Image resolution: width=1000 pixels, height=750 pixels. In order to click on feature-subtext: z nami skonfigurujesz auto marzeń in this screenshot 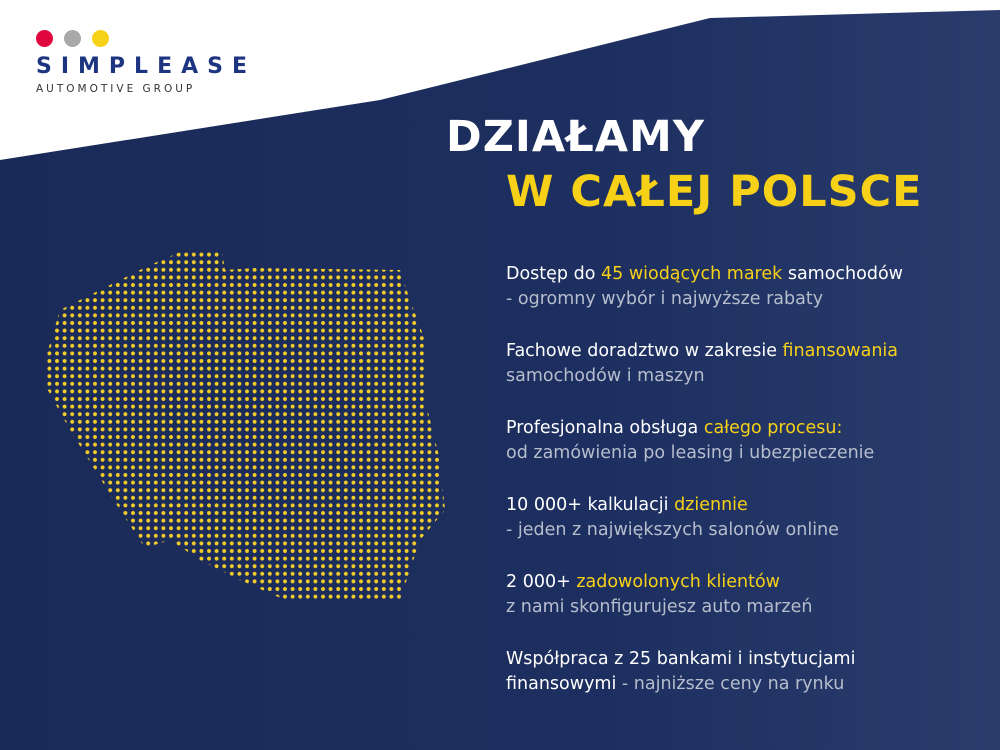, I will do `click(659, 607)`.